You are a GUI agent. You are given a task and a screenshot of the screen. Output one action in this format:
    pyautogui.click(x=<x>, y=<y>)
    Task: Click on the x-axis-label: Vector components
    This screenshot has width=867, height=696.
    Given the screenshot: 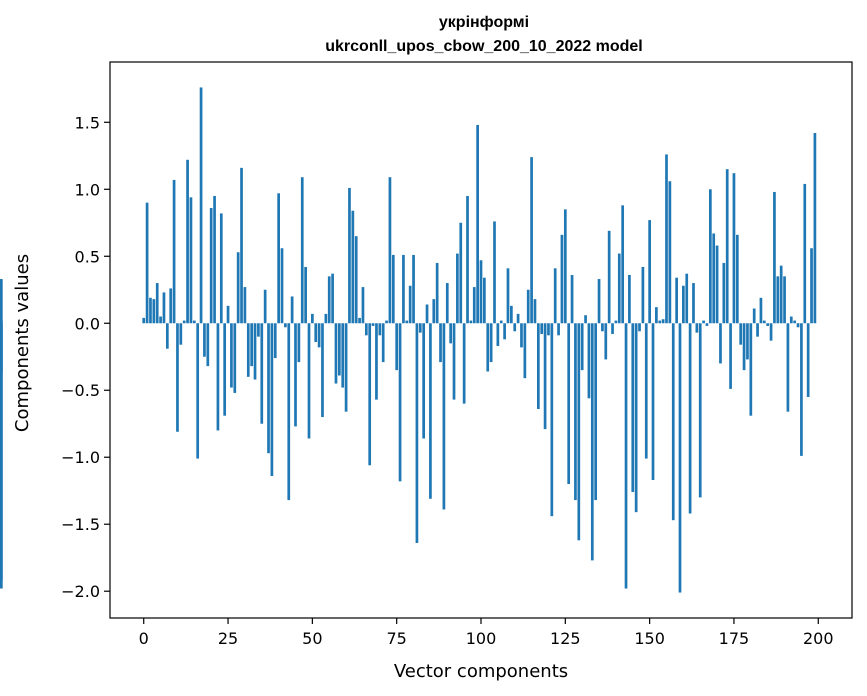 What is the action you would take?
    pyautogui.click(x=481, y=671)
    